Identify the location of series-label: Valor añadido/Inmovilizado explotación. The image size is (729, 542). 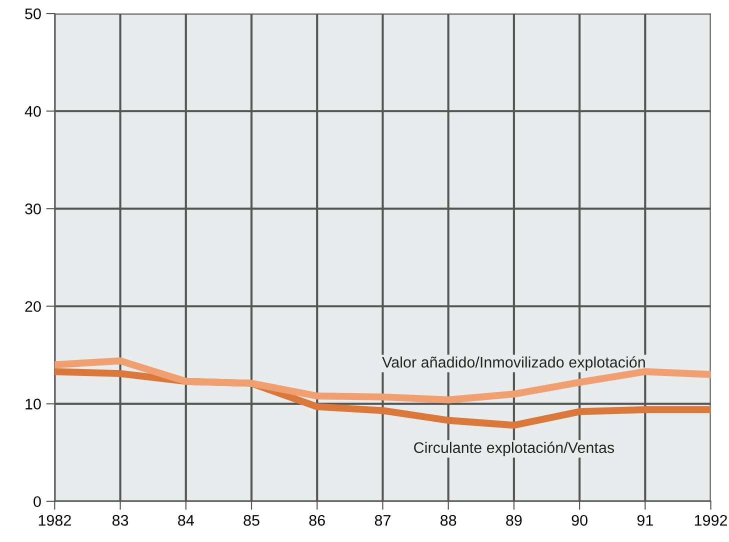
(513, 363).